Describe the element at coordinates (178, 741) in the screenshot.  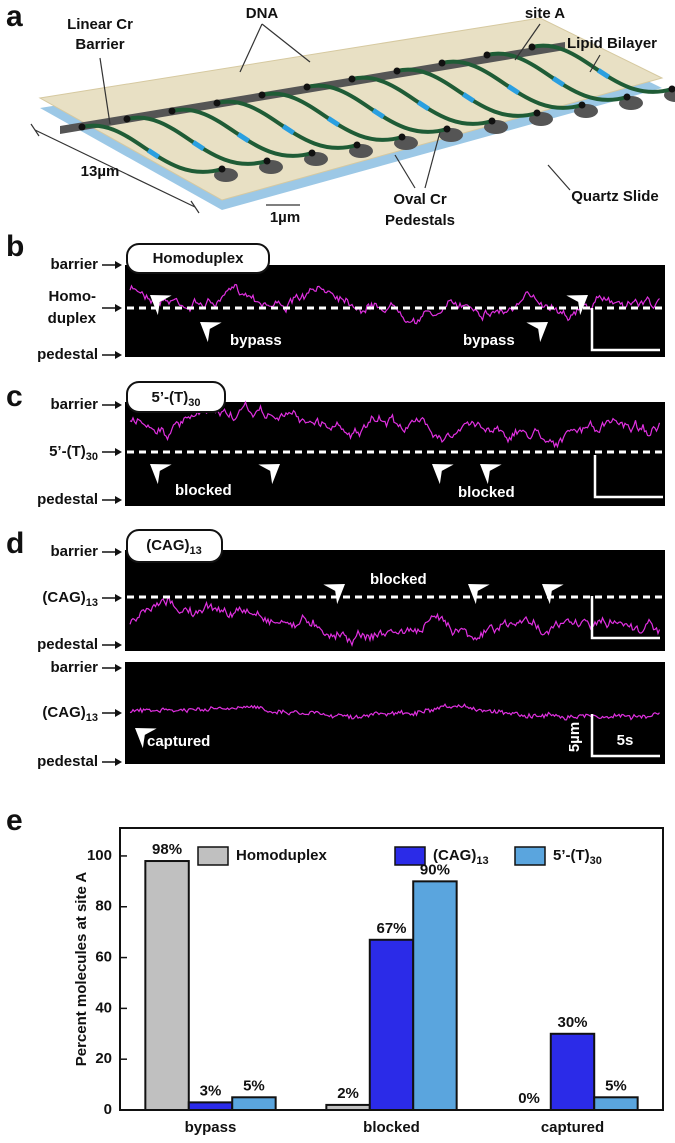
I see `annotation: captured` at that location.